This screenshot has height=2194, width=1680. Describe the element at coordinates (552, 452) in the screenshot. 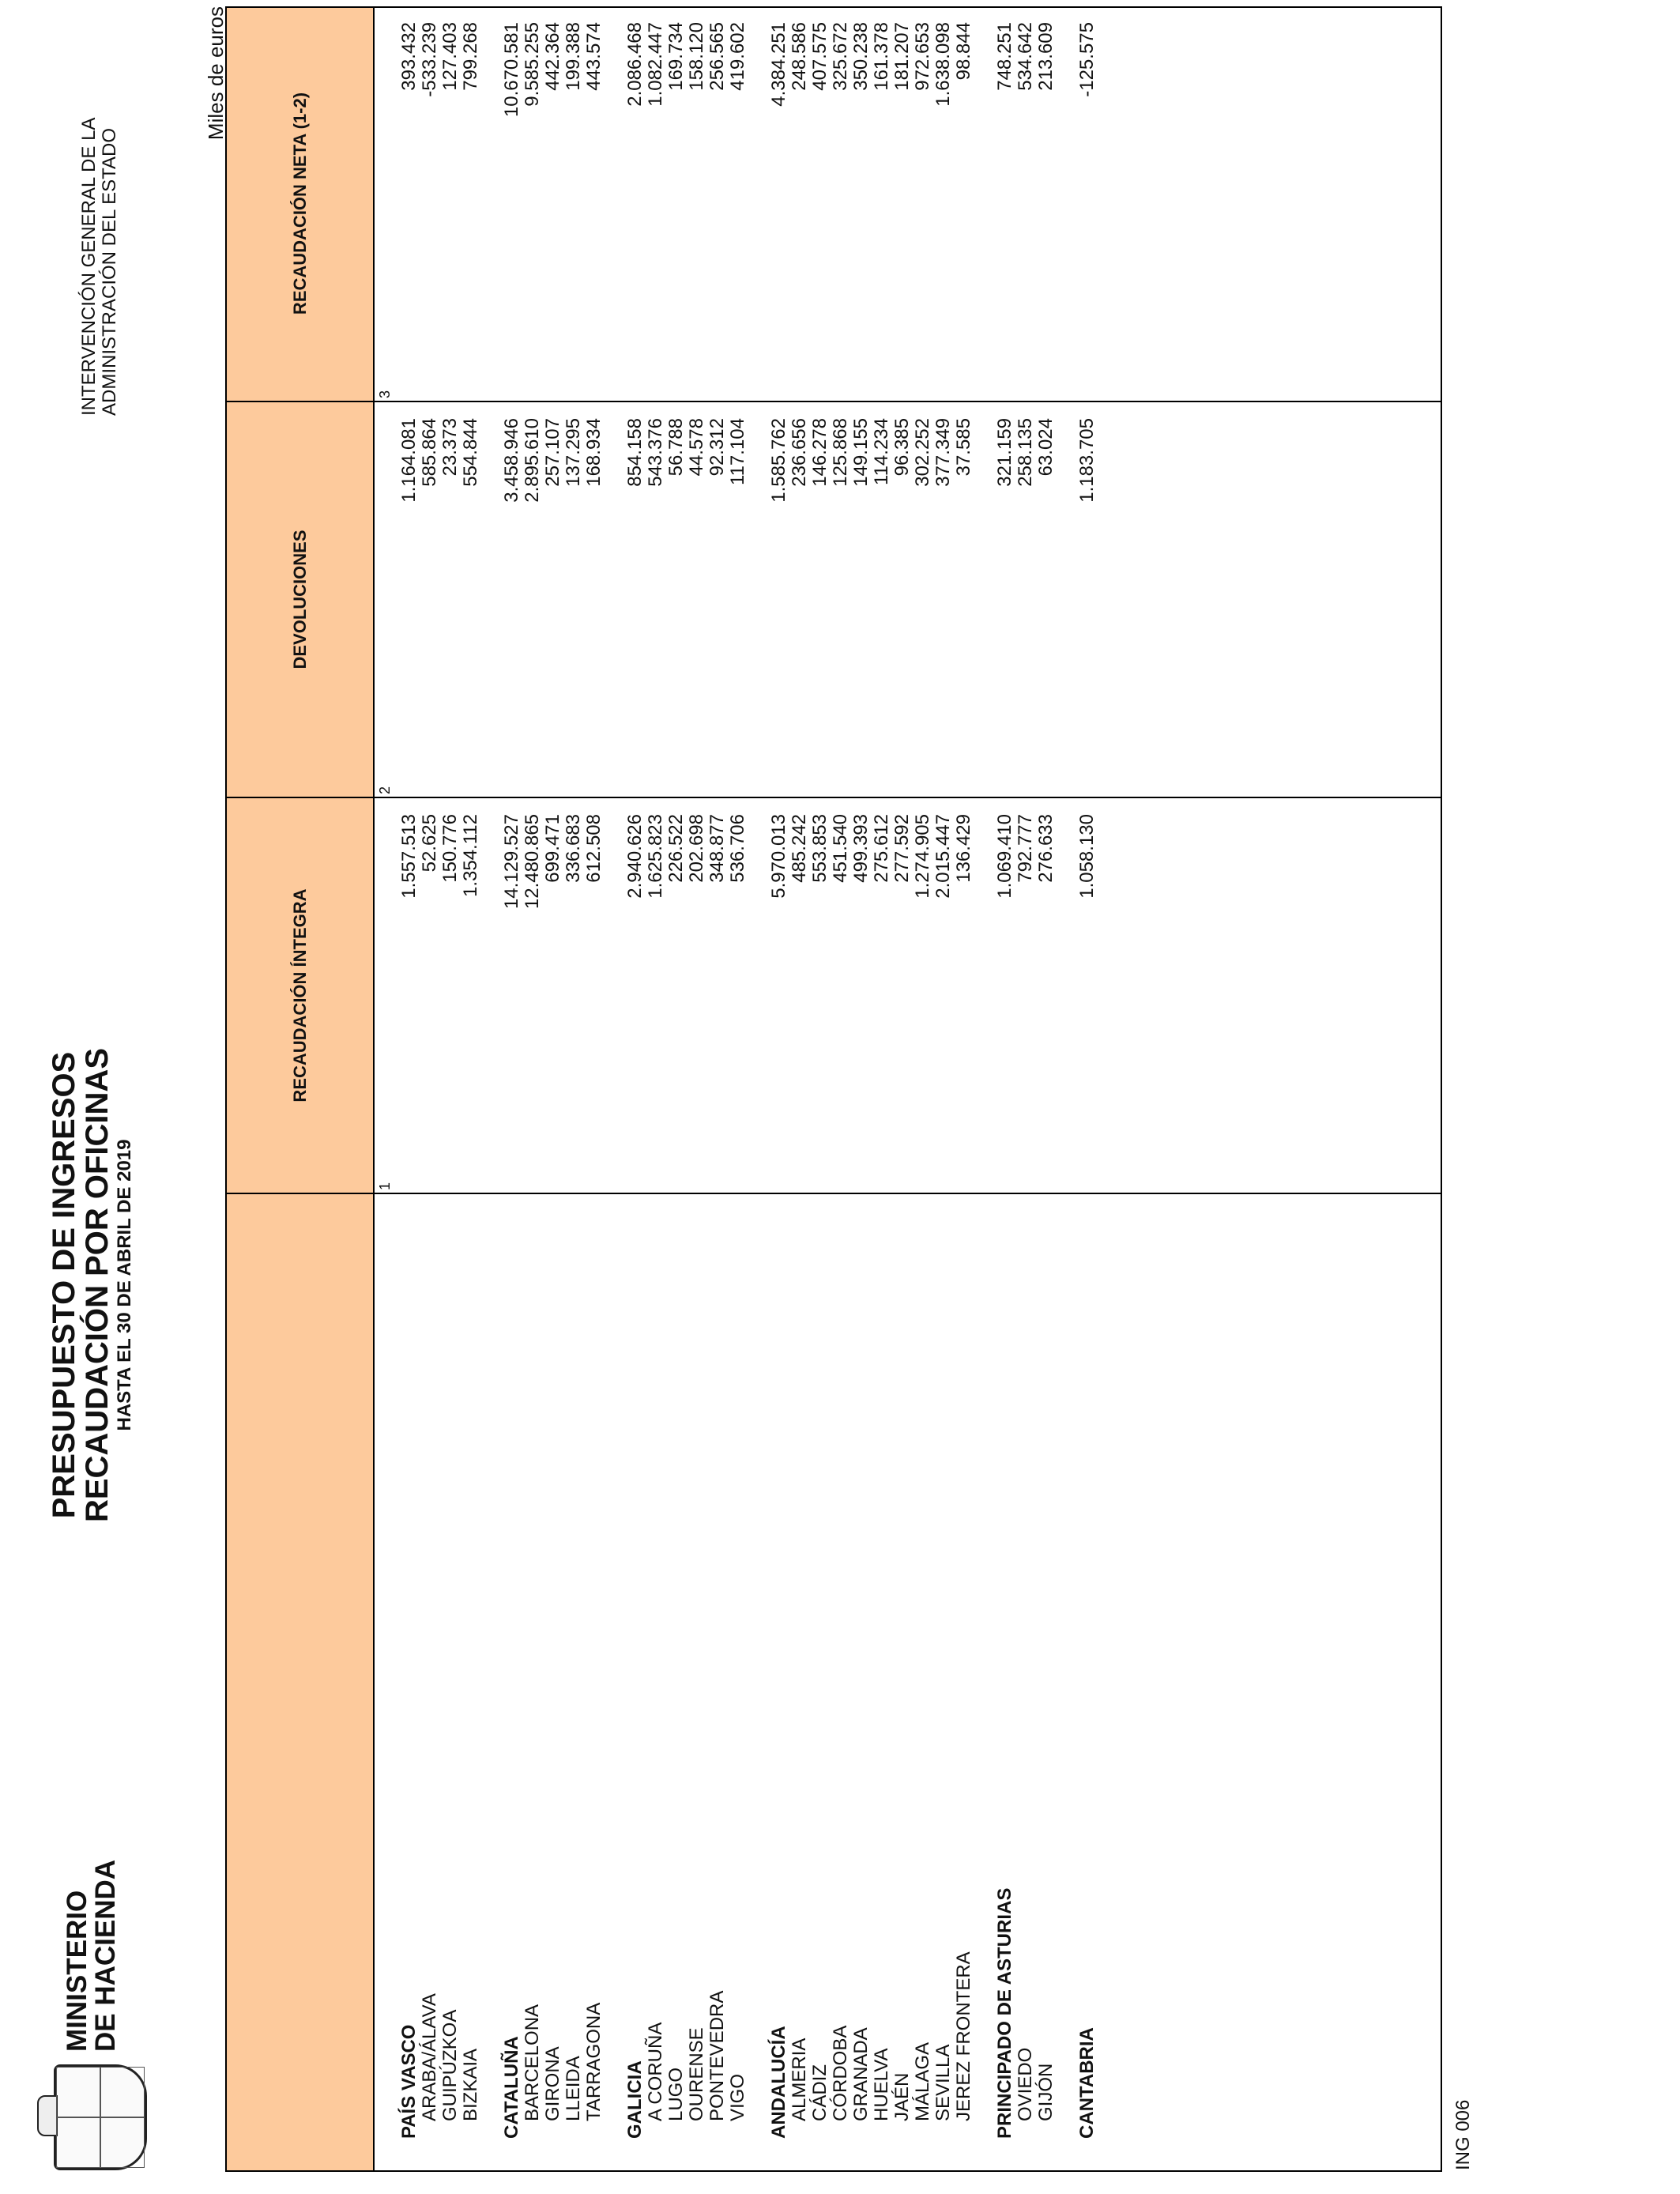

I see `refunds-value: 257.107` at that location.